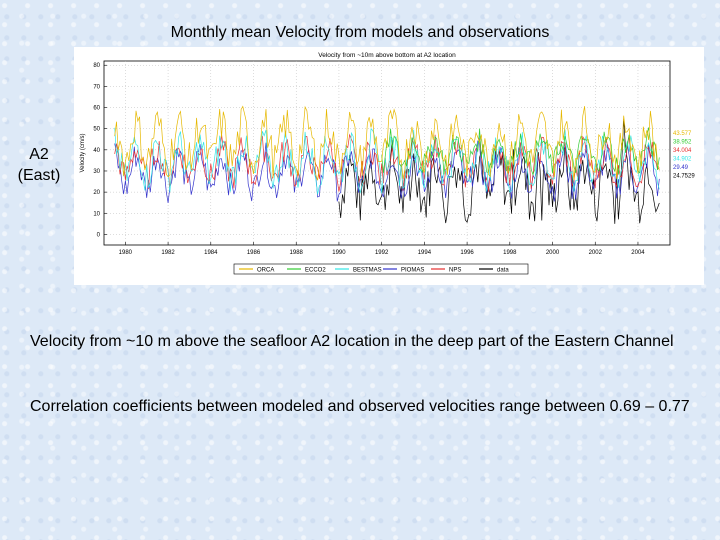 This screenshot has width=720, height=540. Describe the element at coordinates (96, 130) in the screenshot. I see `y-tick-label: 50` at that location.